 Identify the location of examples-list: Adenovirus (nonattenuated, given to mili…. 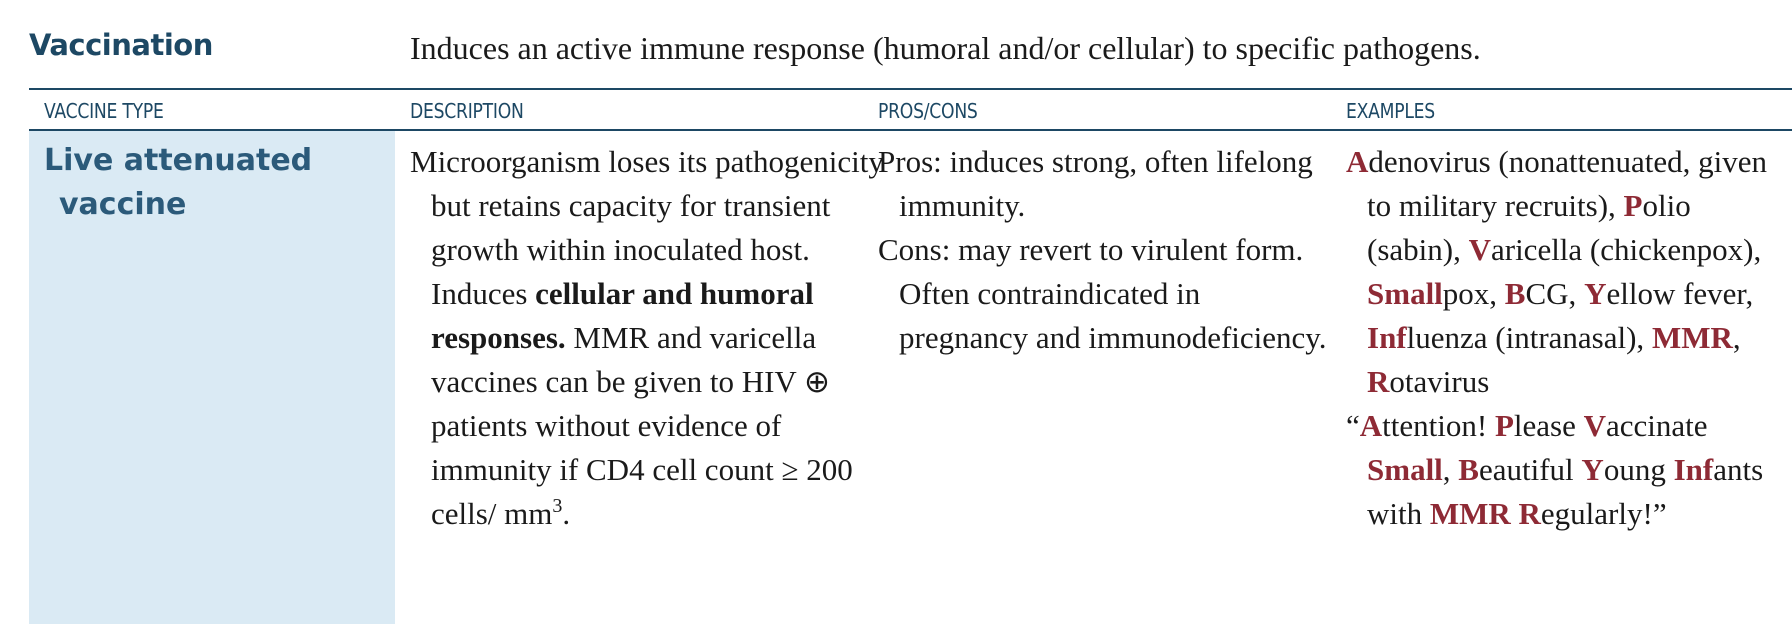
(1569, 272).